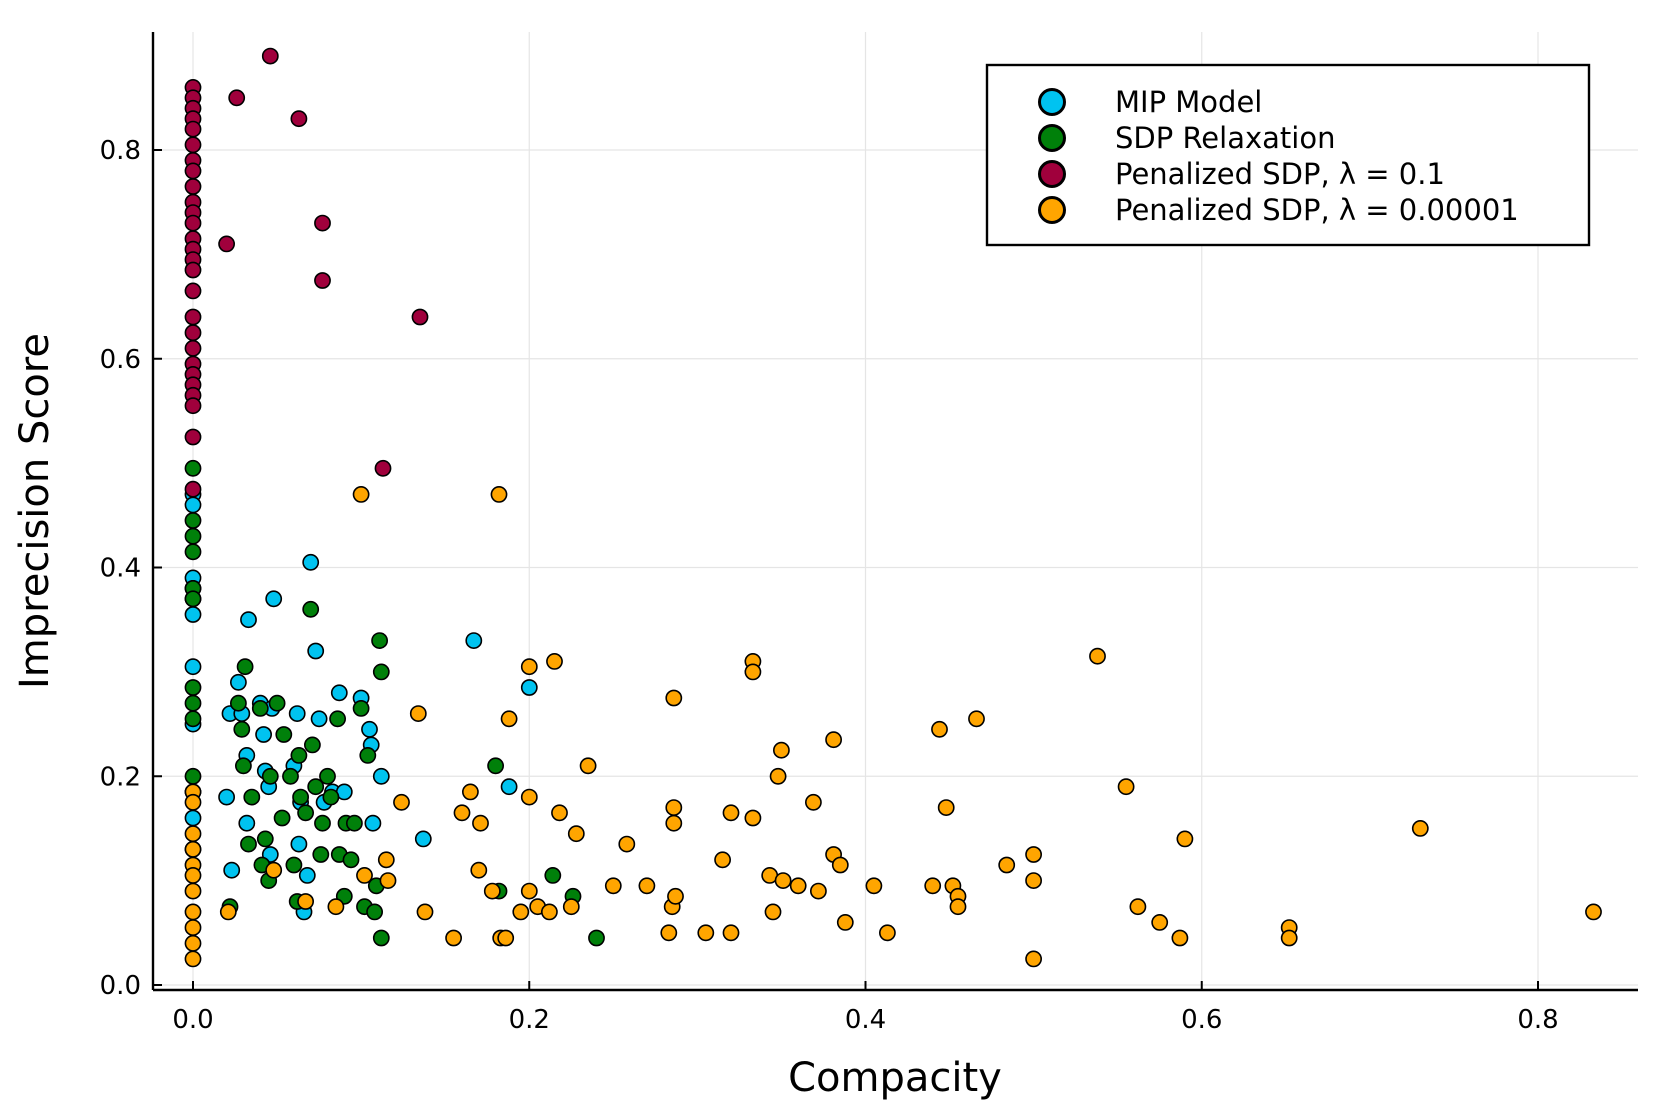 The image size is (1661, 1107). Describe the element at coordinates (865, 1020) in the screenshot. I see `x-tick-label: 0.4` at that location.